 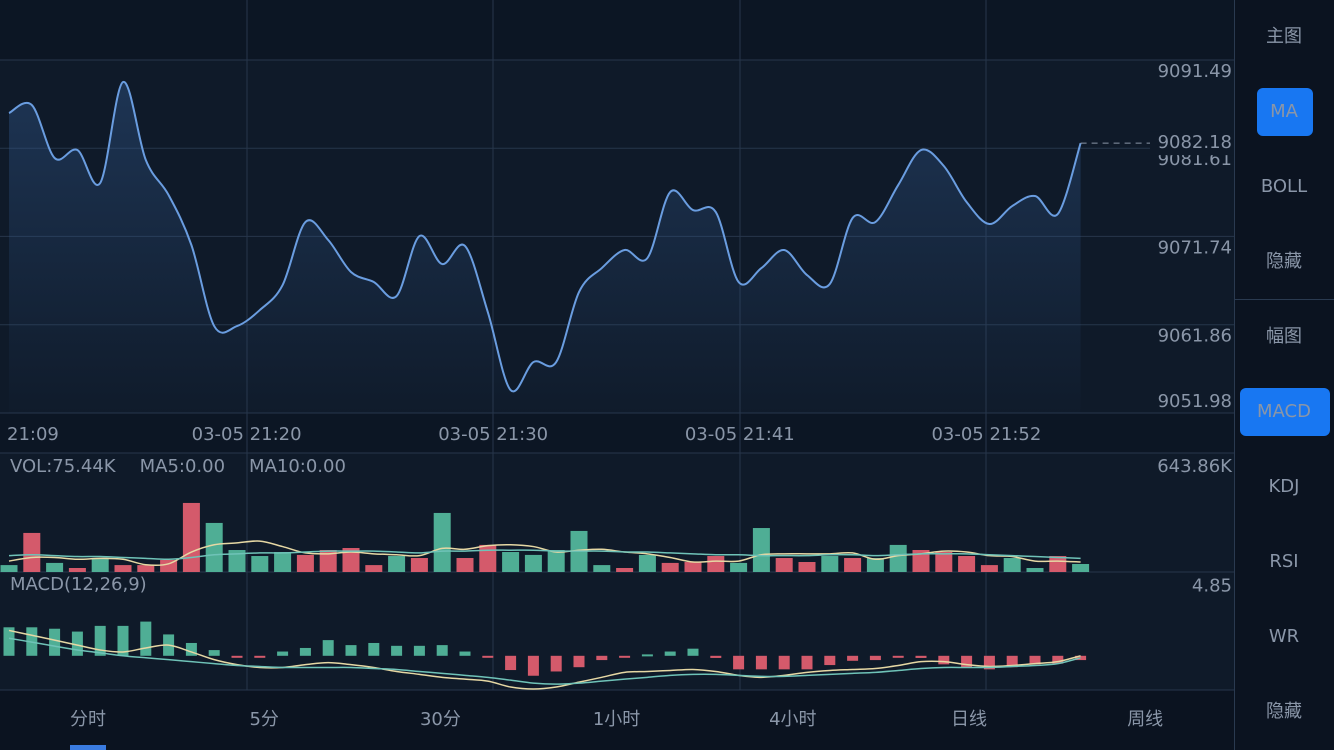 What do you see at coordinates (88, 719) in the screenshot?
I see `tab: 分时` at bounding box center [88, 719].